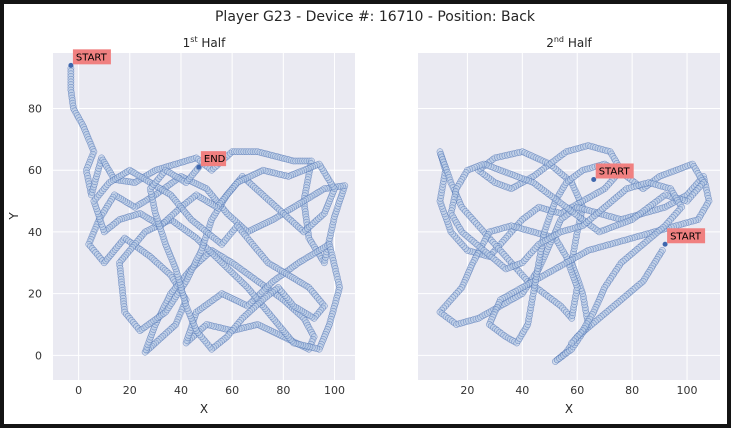 The width and height of the screenshot is (731, 428). Describe the element at coordinates (559, 39) in the screenshot. I see `panel-title-superscript: nd` at that location.